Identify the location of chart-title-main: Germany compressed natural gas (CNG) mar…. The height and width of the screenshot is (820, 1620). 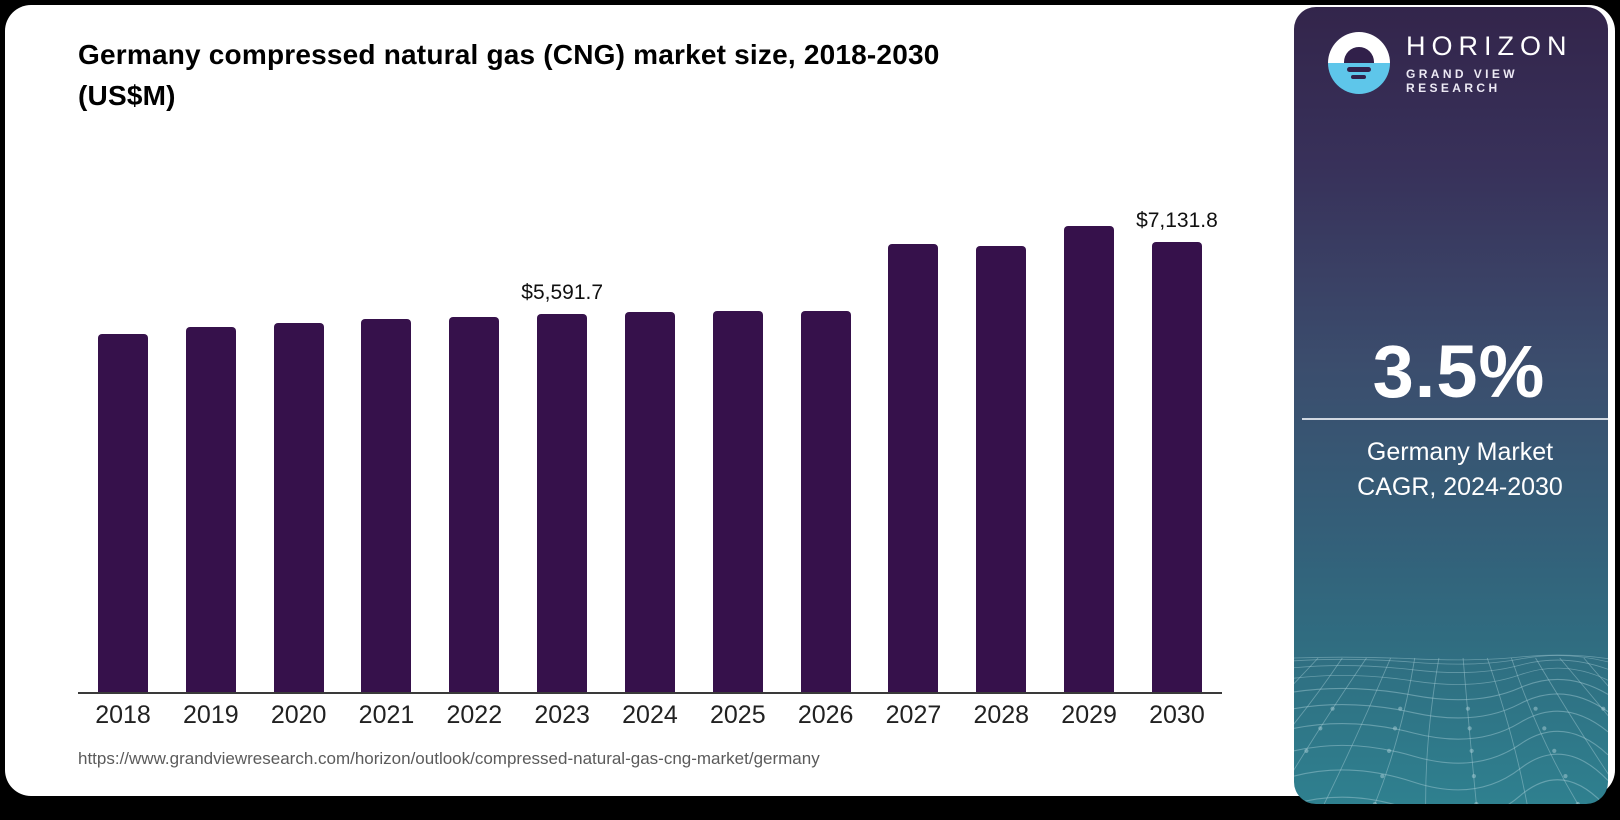
(509, 54).